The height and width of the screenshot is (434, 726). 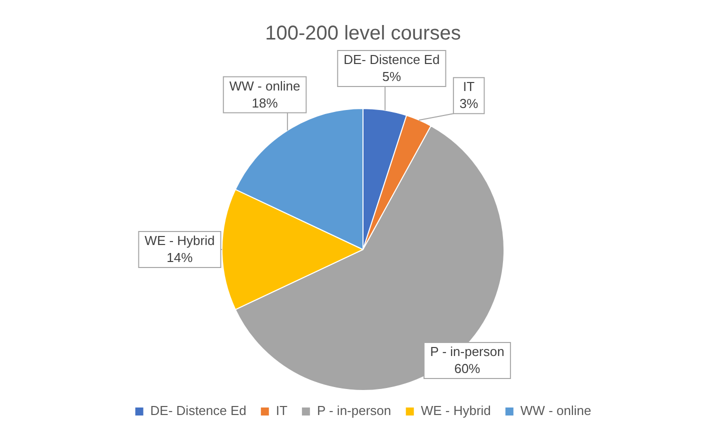 I want to click on data-label: 3%, so click(x=469, y=104).